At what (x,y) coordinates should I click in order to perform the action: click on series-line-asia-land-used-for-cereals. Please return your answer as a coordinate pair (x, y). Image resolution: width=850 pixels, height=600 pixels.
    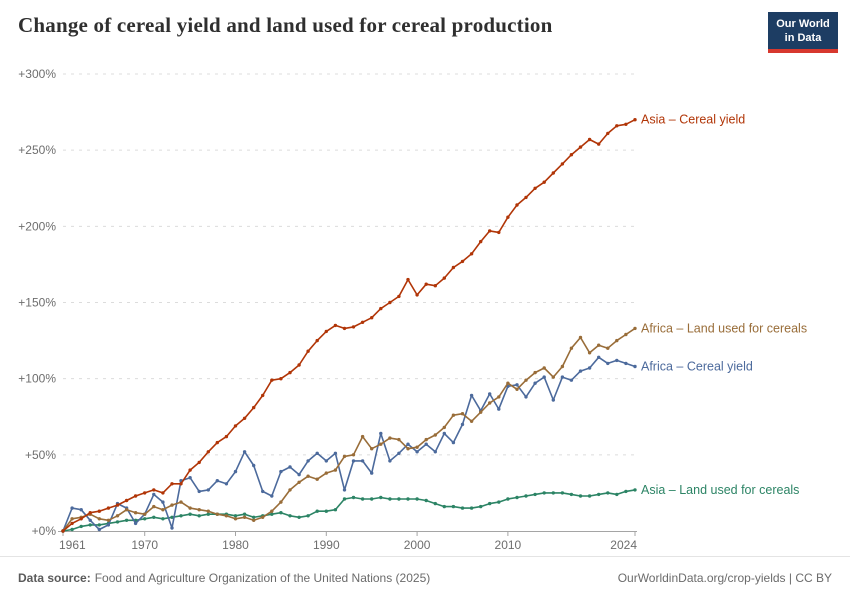
    Looking at the image, I should click on (349, 510).